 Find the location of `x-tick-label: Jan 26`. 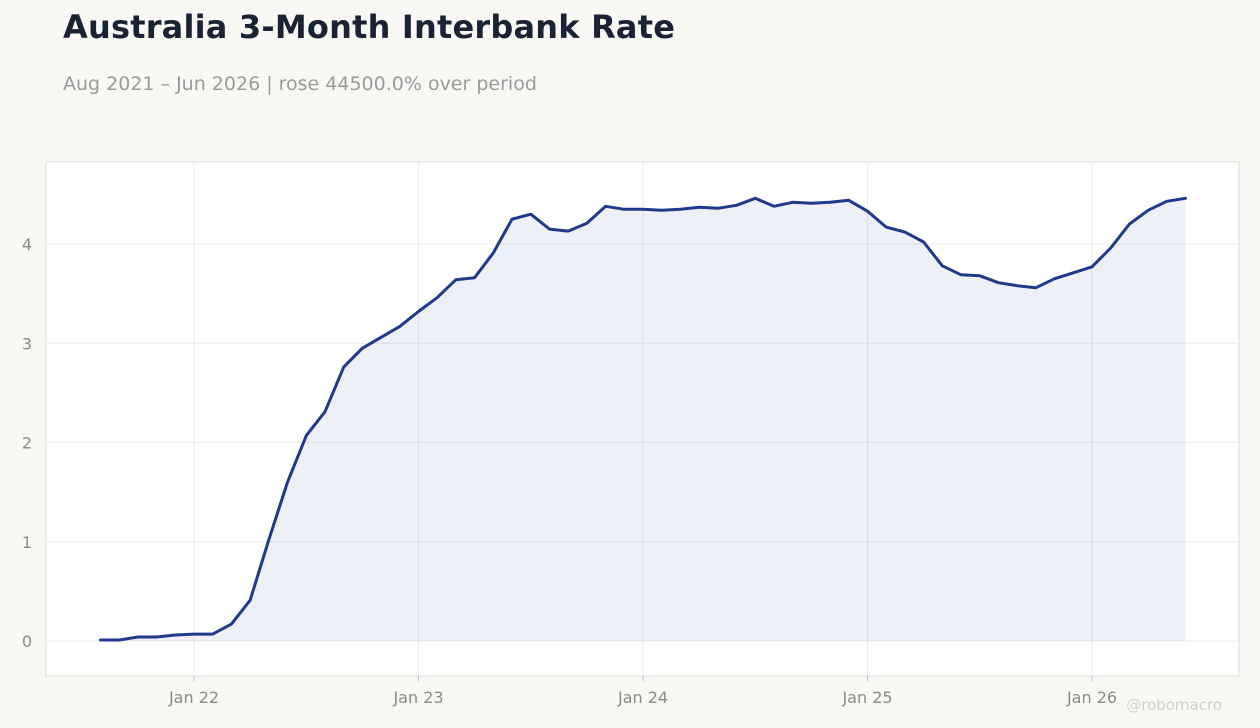

x-tick-label: Jan 26 is located at coordinates (1091, 697).